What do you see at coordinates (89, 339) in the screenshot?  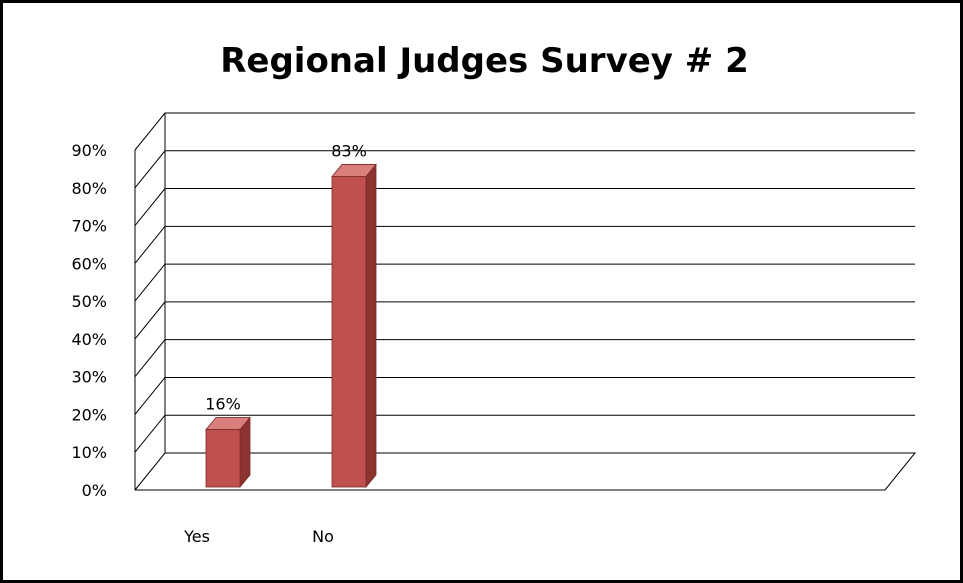 I see `y-tick-label: 40%` at bounding box center [89, 339].